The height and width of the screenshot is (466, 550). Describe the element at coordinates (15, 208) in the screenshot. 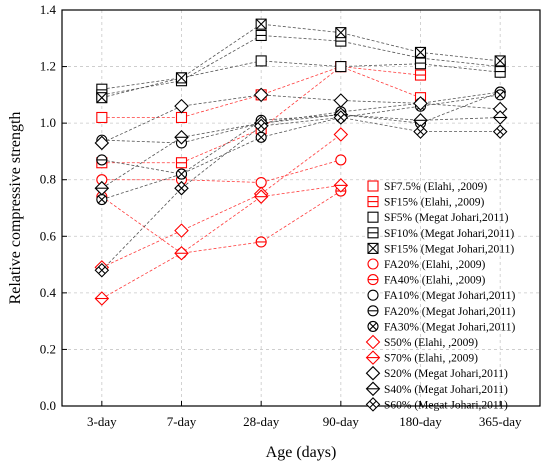

I see `y-axis-title: Relative compressive strength` at that location.